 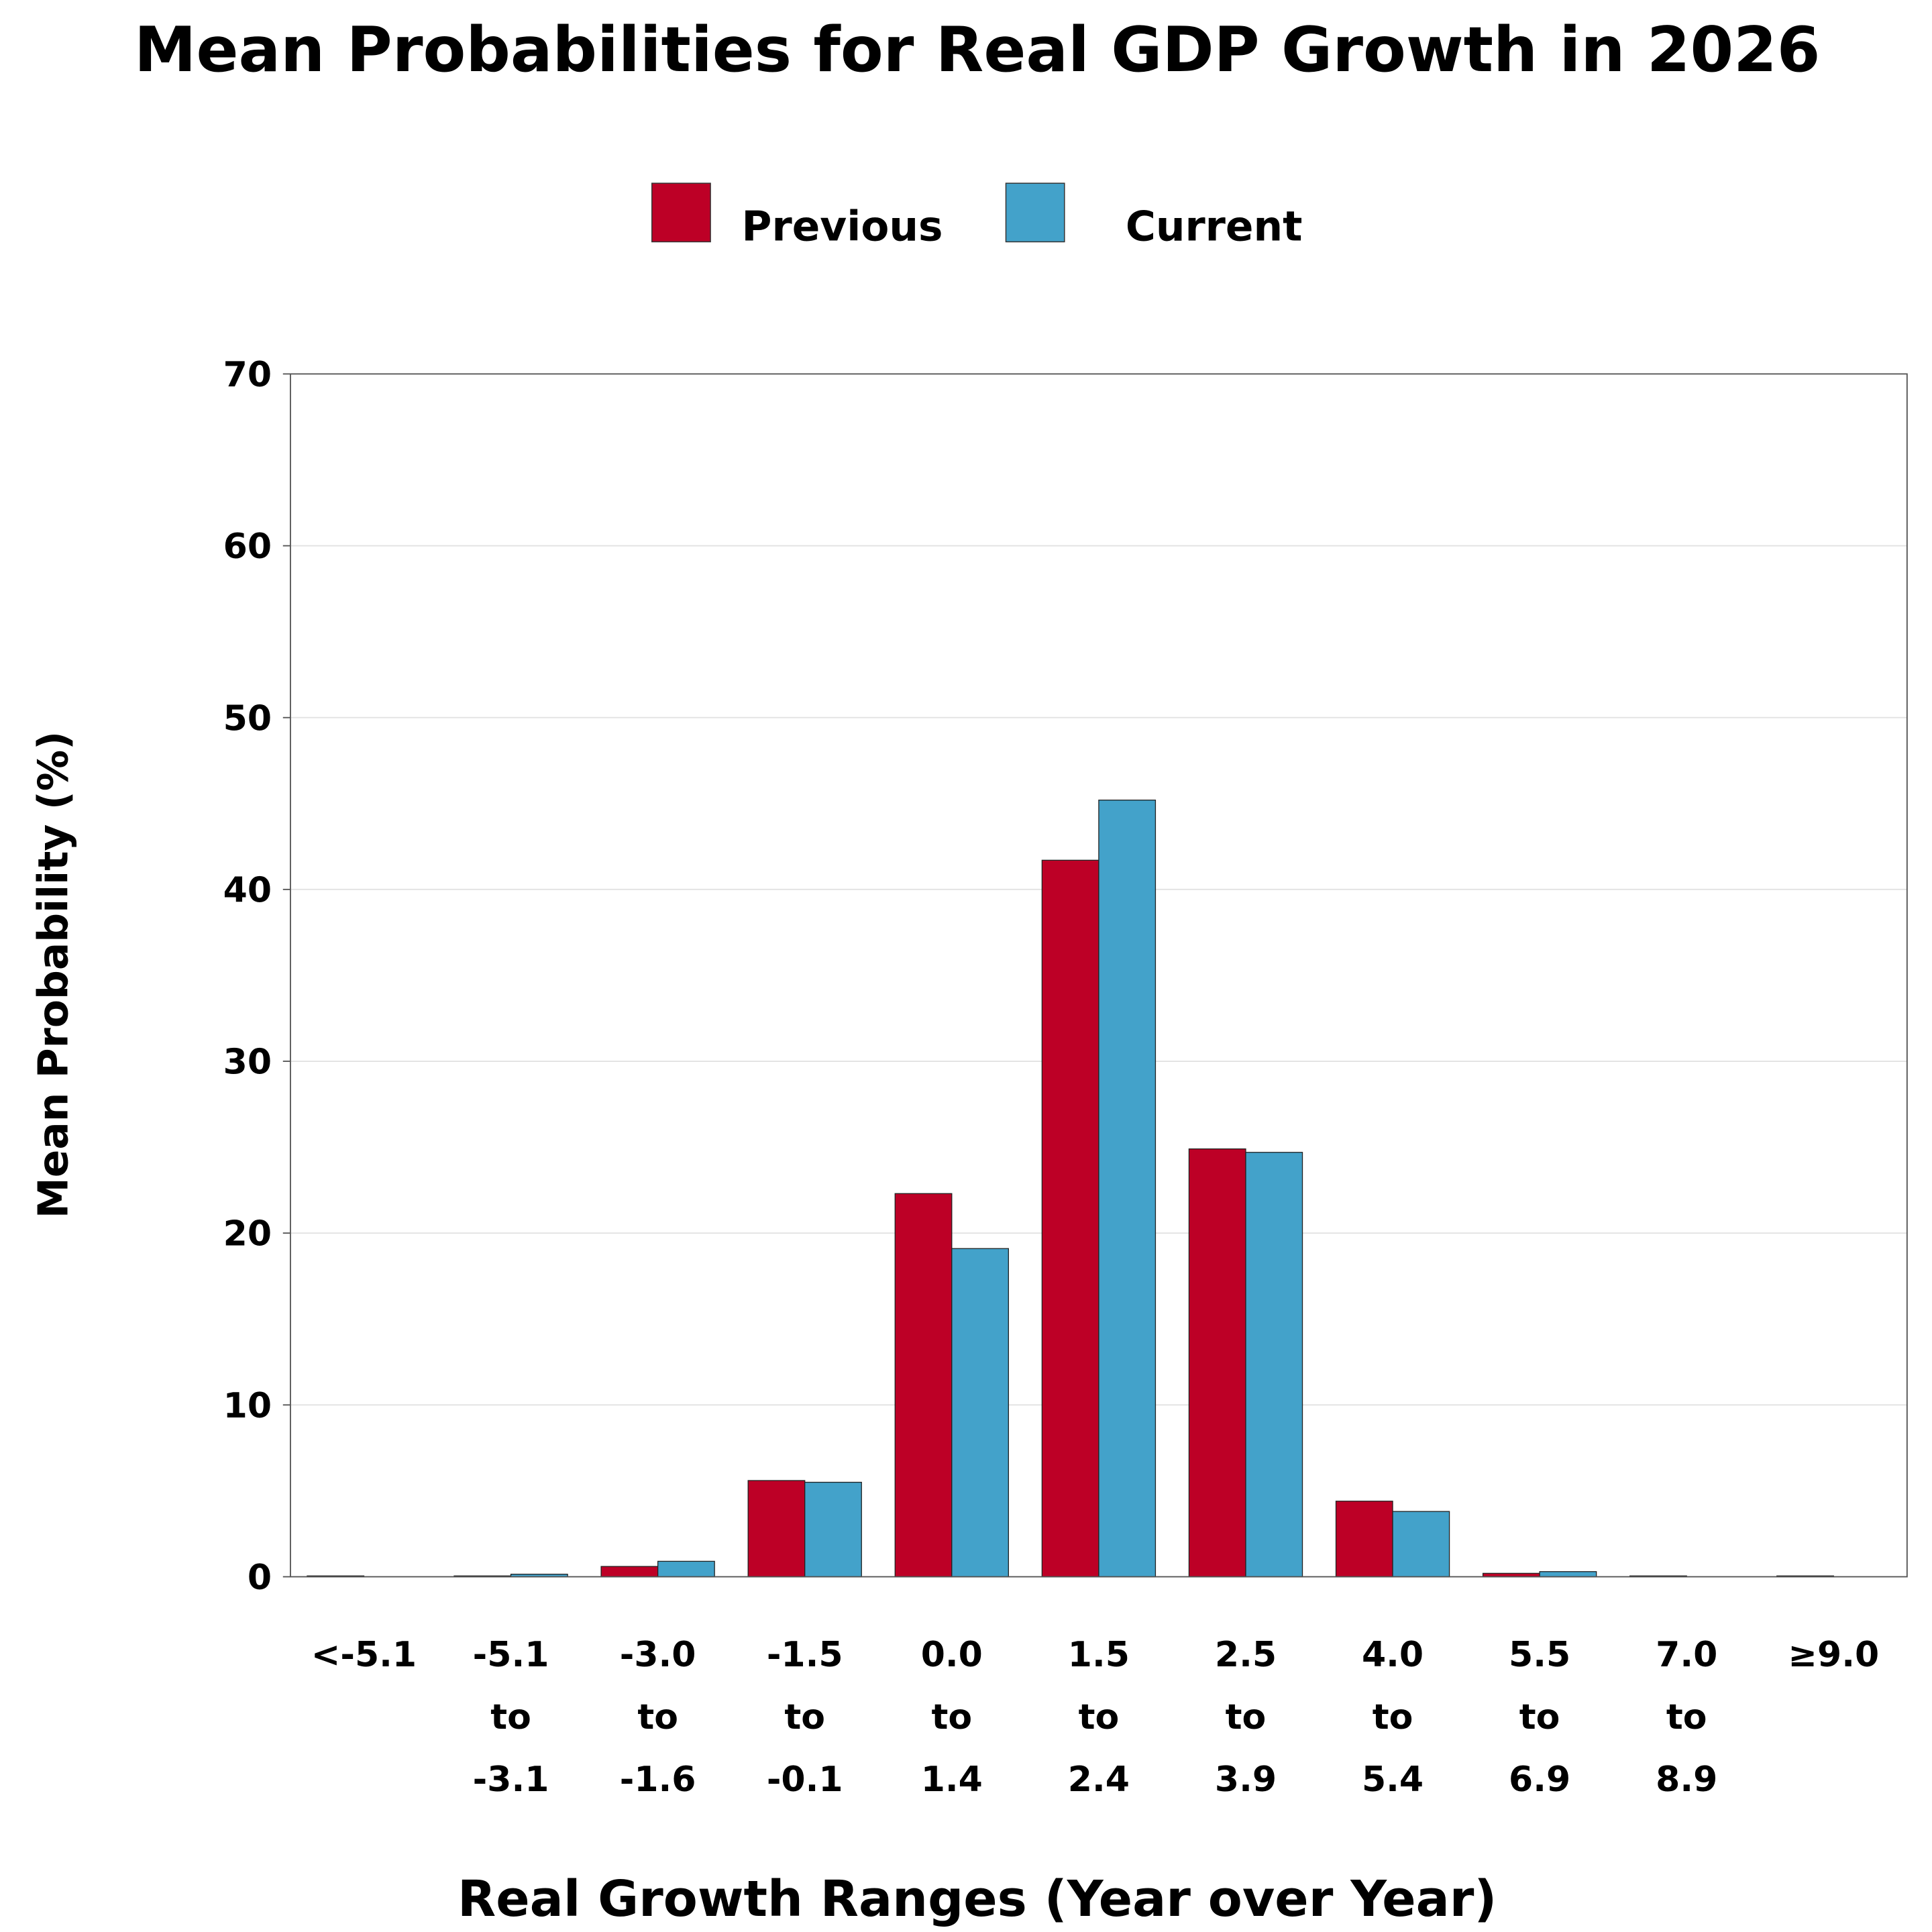 What do you see at coordinates (1539, 1655) in the screenshot?
I see `x-tick-label: 5.5` at bounding box center [1539, 1655].